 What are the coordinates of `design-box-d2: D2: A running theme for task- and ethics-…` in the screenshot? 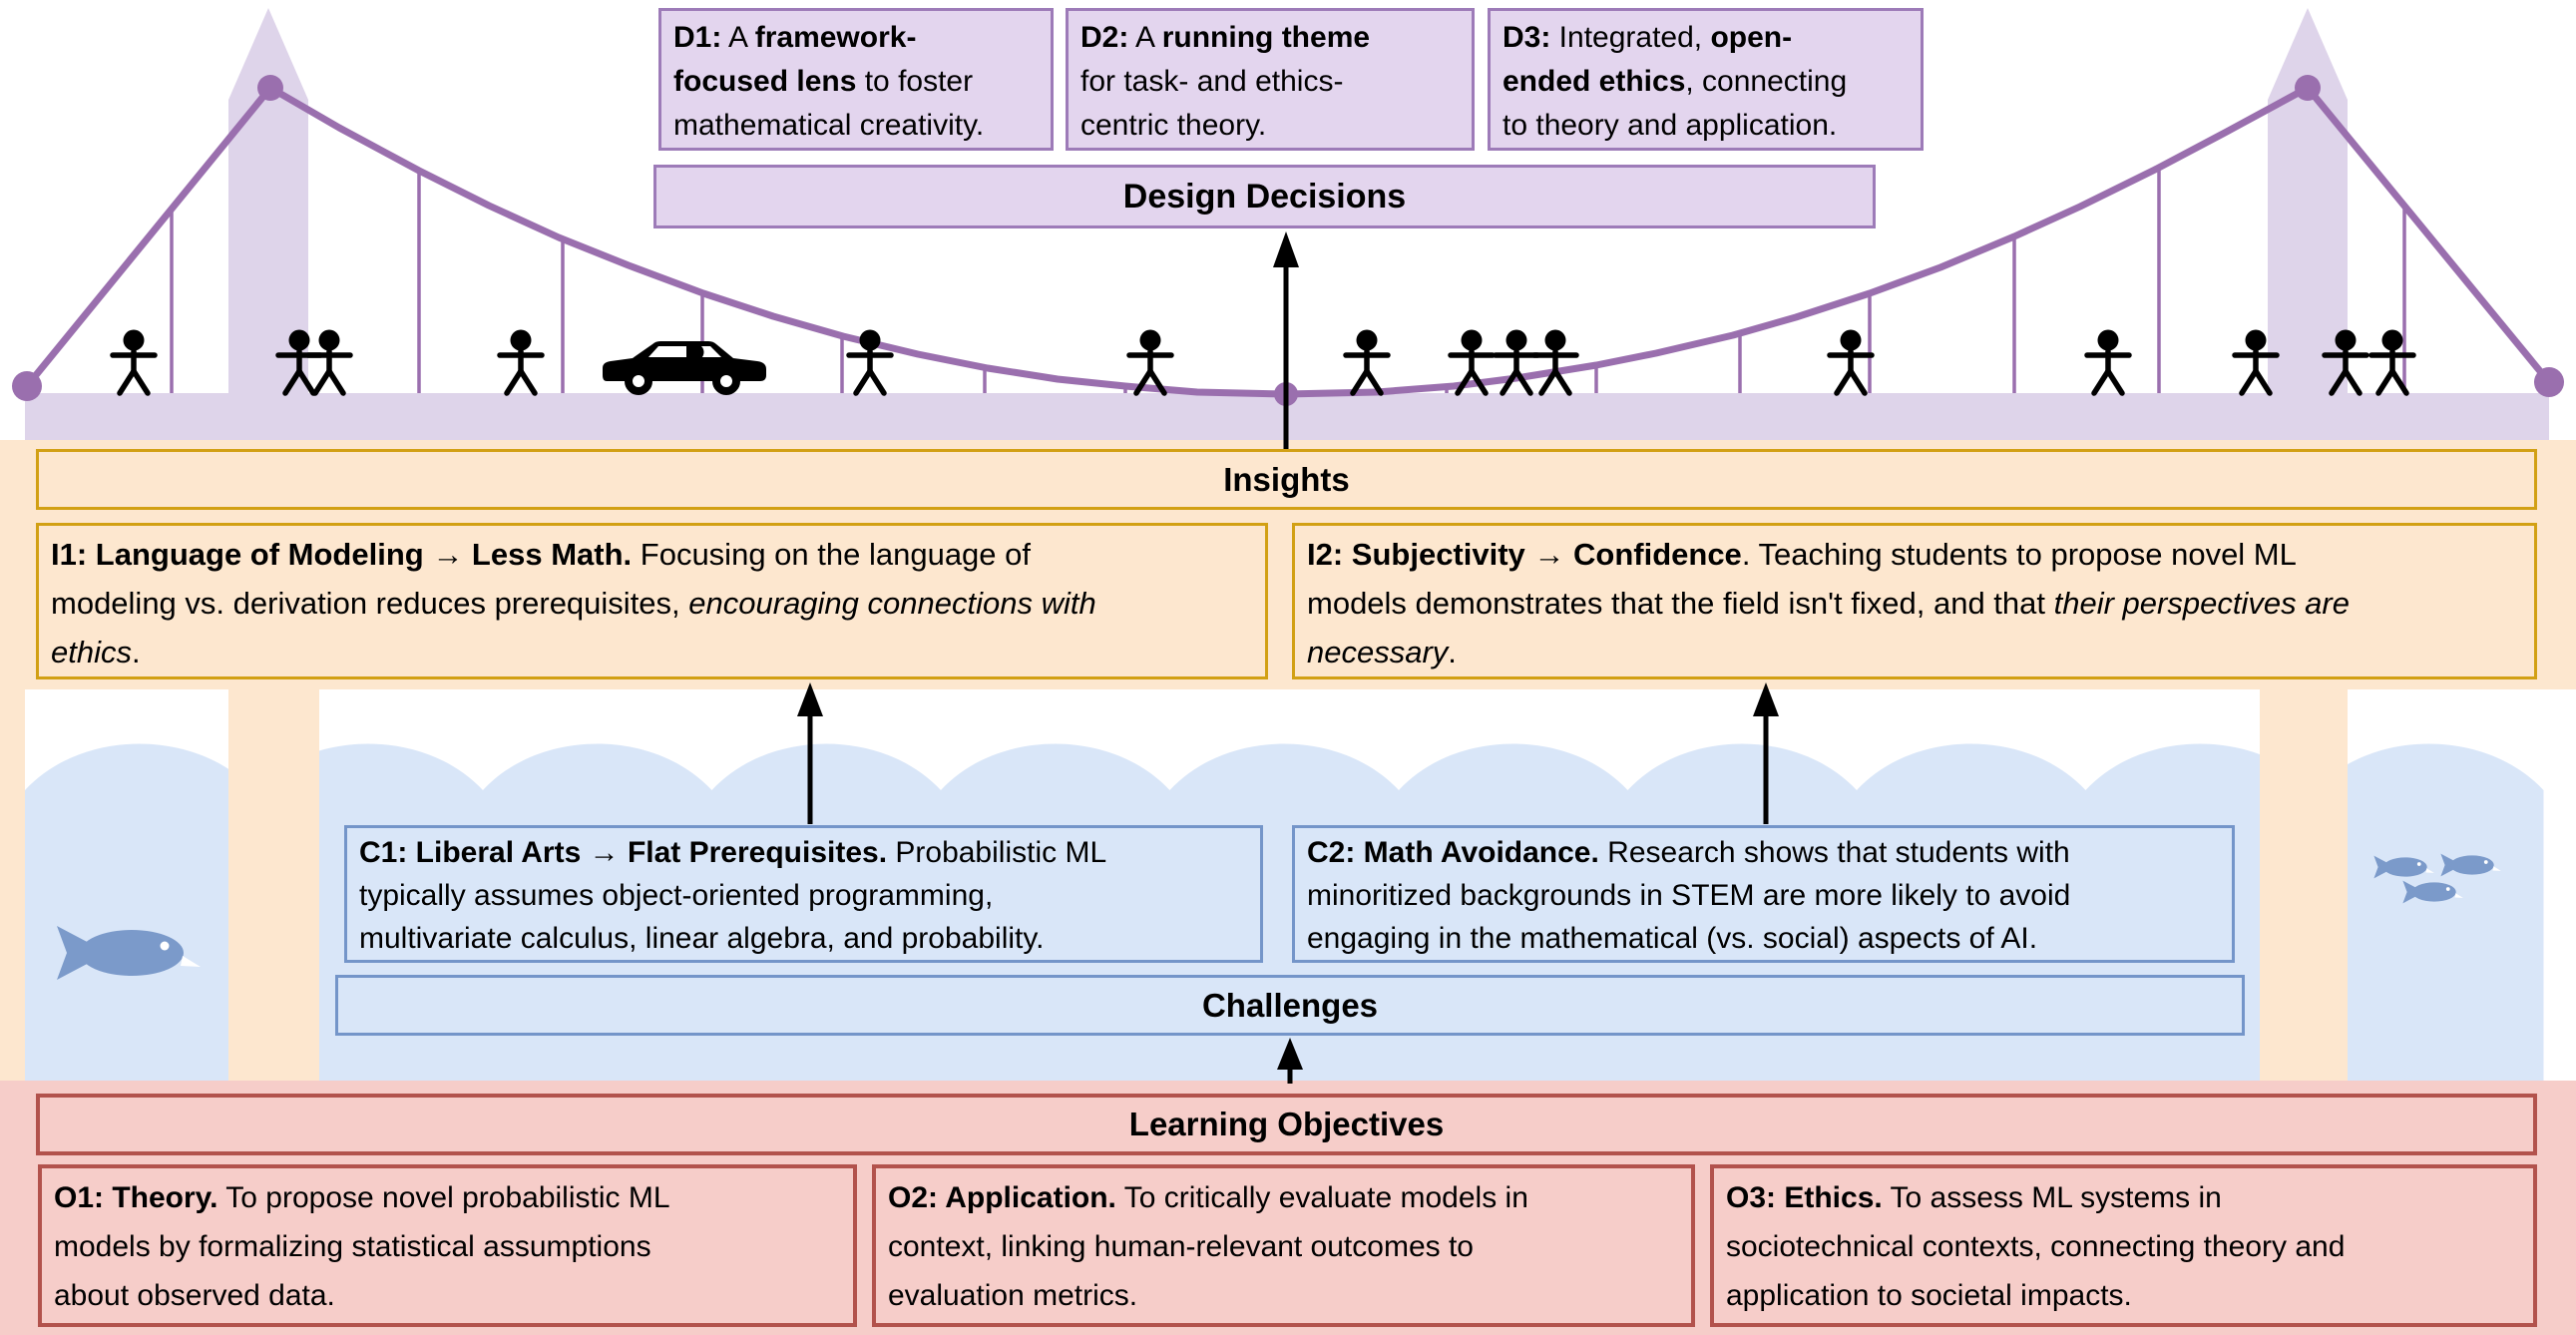 It's located at (1270, 79).